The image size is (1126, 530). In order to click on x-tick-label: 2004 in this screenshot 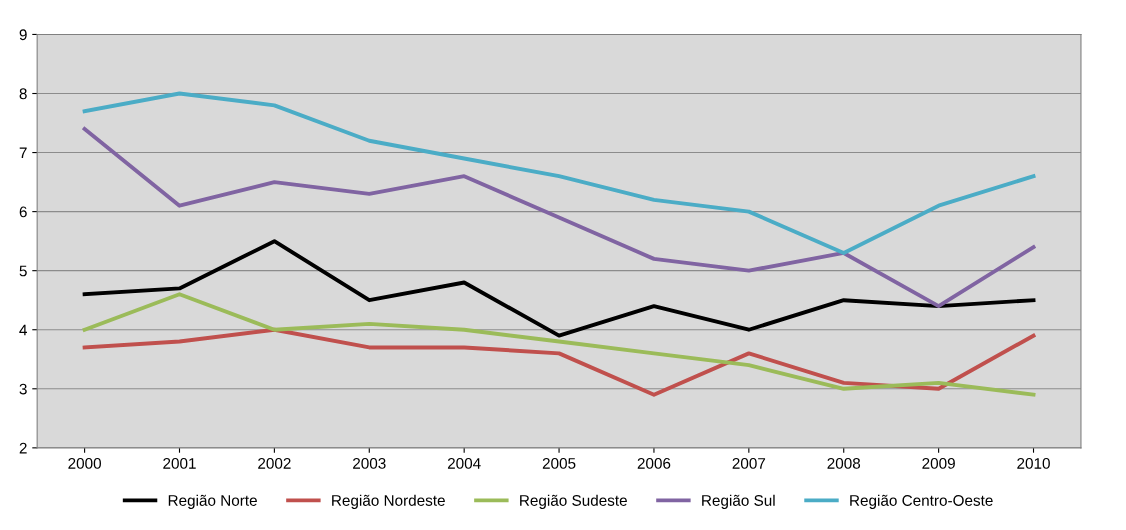, I will do `click(464, 463)`.